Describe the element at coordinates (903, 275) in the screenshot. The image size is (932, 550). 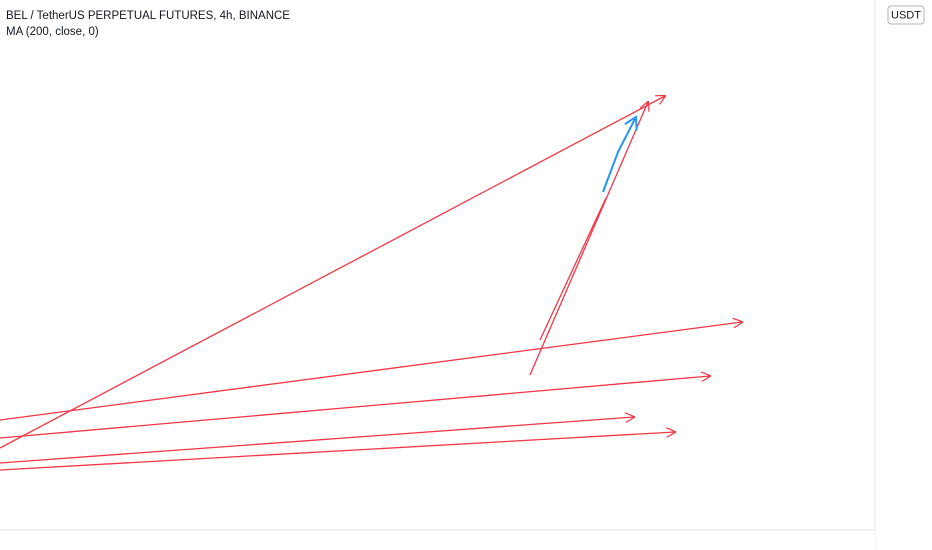
I see `price-axis` at that location.